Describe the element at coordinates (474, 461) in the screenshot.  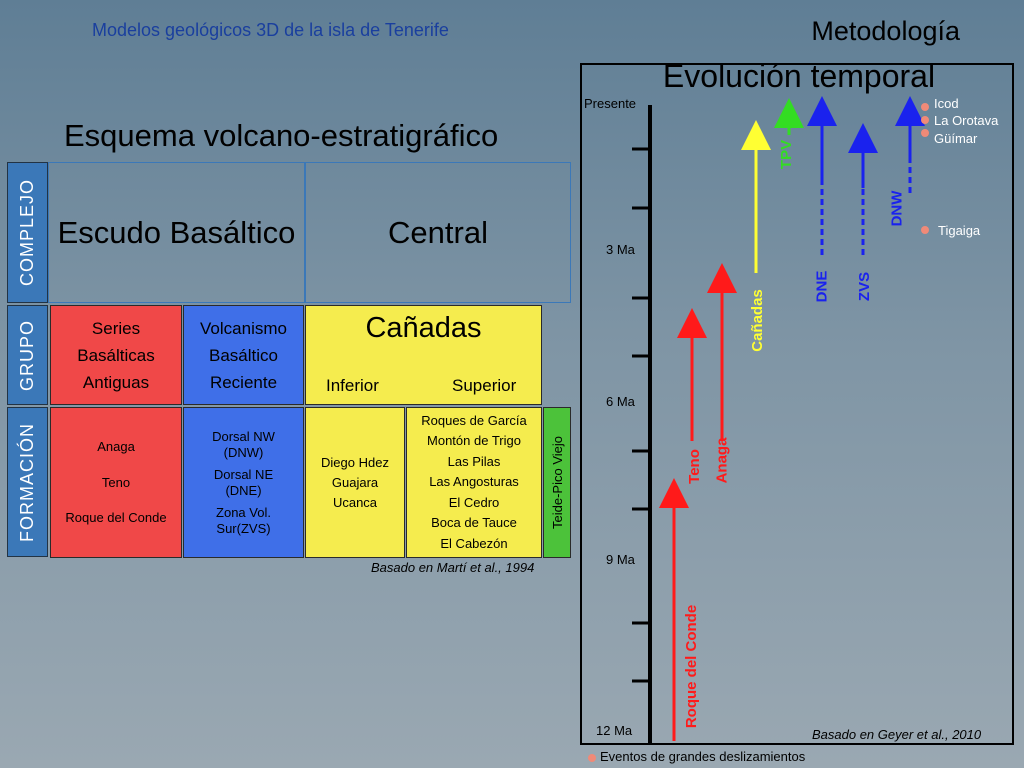
I see `form-las-pilas: Las Pilas` at that location.